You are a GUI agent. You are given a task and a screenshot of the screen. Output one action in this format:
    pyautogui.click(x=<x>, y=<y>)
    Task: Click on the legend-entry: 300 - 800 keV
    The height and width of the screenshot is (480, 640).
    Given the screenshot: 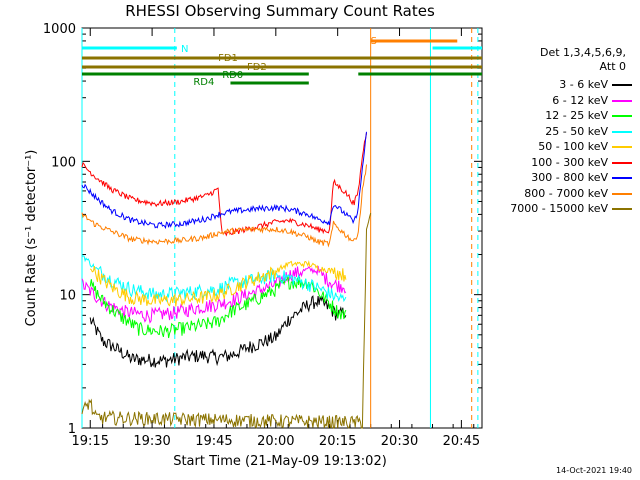 What is the action you would take?
    pyautogui.click(x=581, y=177)
    